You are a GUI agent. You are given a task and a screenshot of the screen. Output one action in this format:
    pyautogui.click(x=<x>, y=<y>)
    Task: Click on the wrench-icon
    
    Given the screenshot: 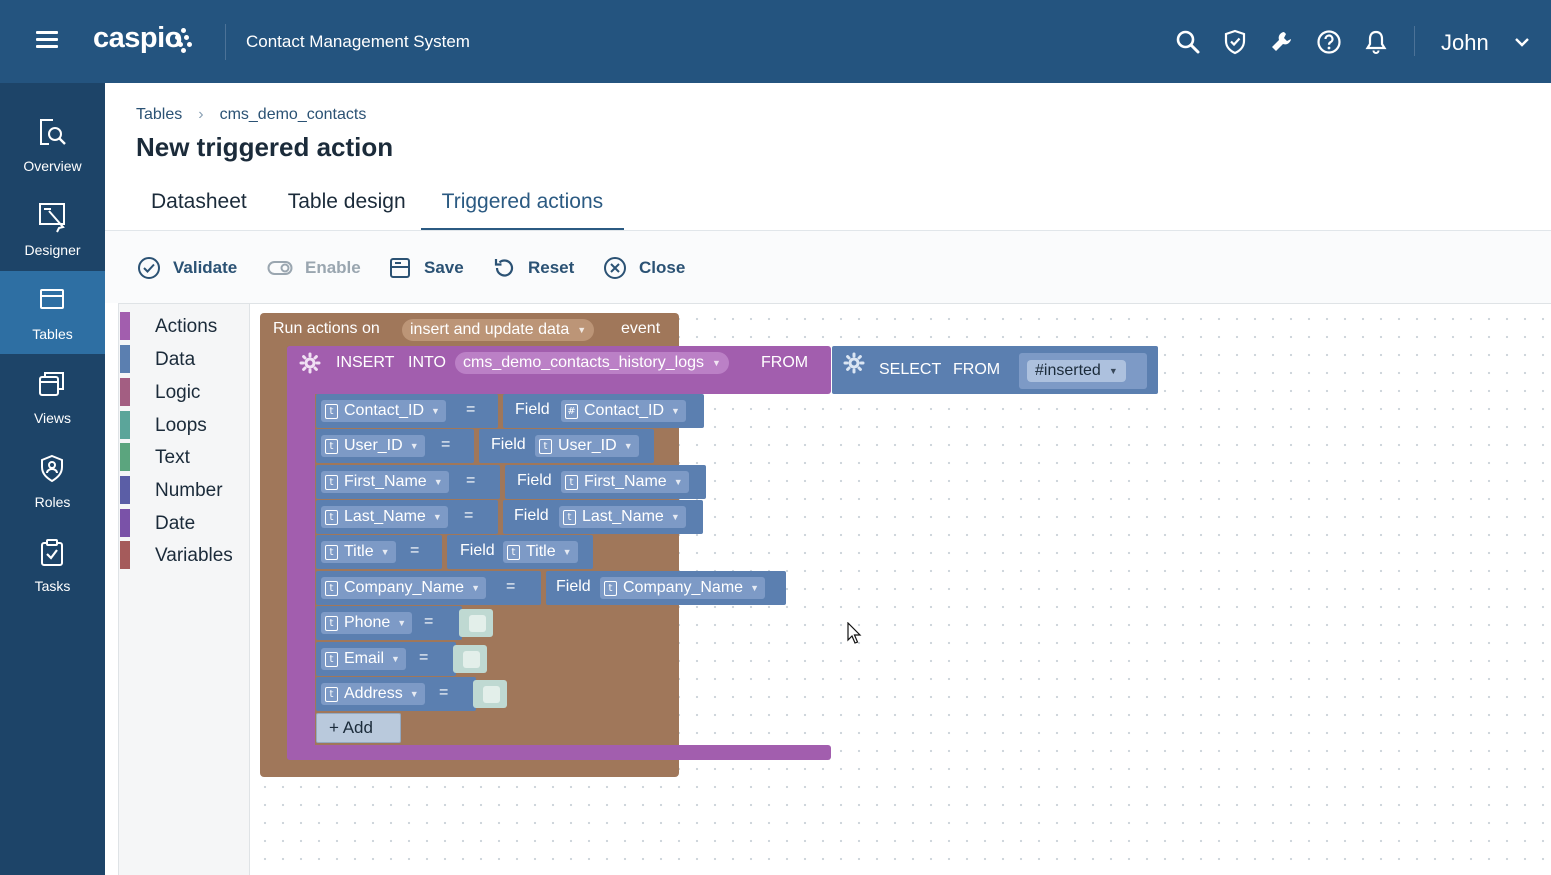 What is the action you would take?
    pyautogui.click(x=1282, y=42)
    